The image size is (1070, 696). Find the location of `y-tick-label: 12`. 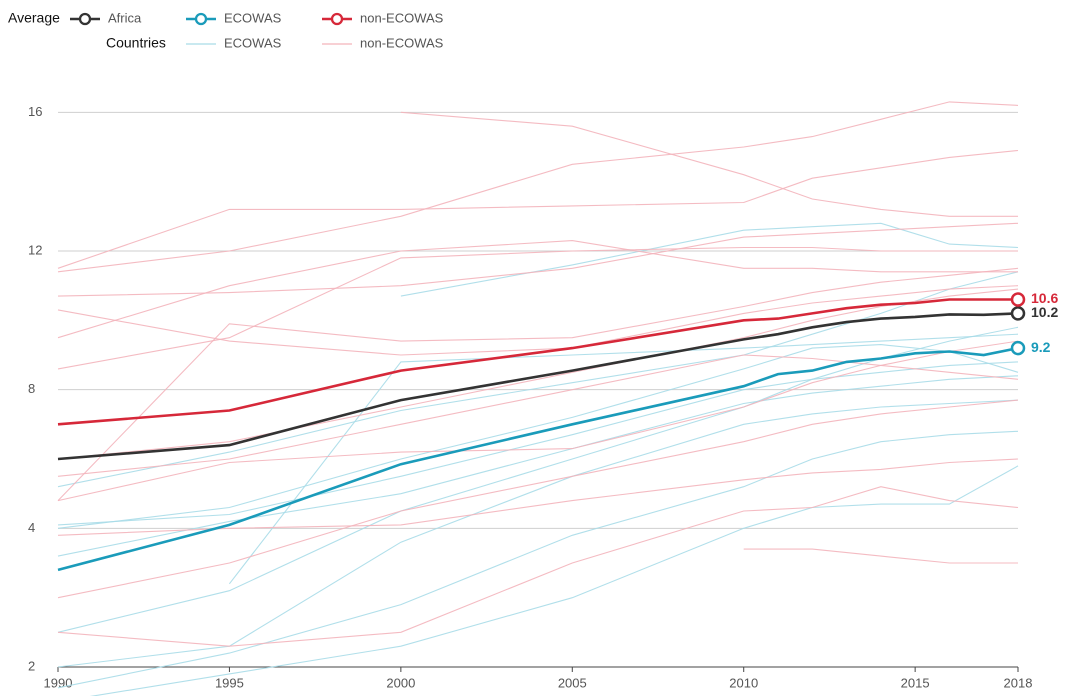

y-tick-label: 12 is located at coordinates (35, 249).